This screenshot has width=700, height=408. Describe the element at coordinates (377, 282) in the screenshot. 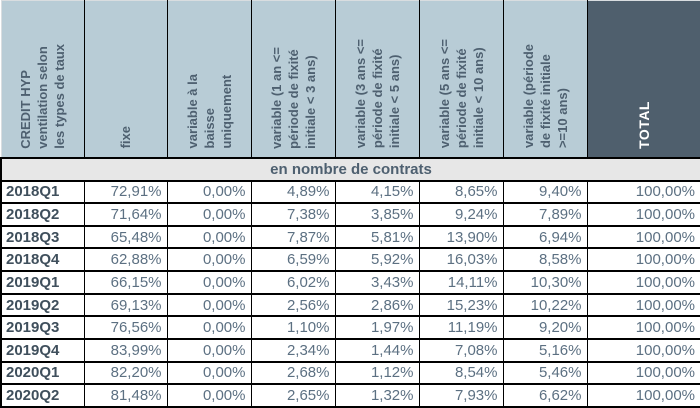

I see `value-cell: 3,43%` at that location.